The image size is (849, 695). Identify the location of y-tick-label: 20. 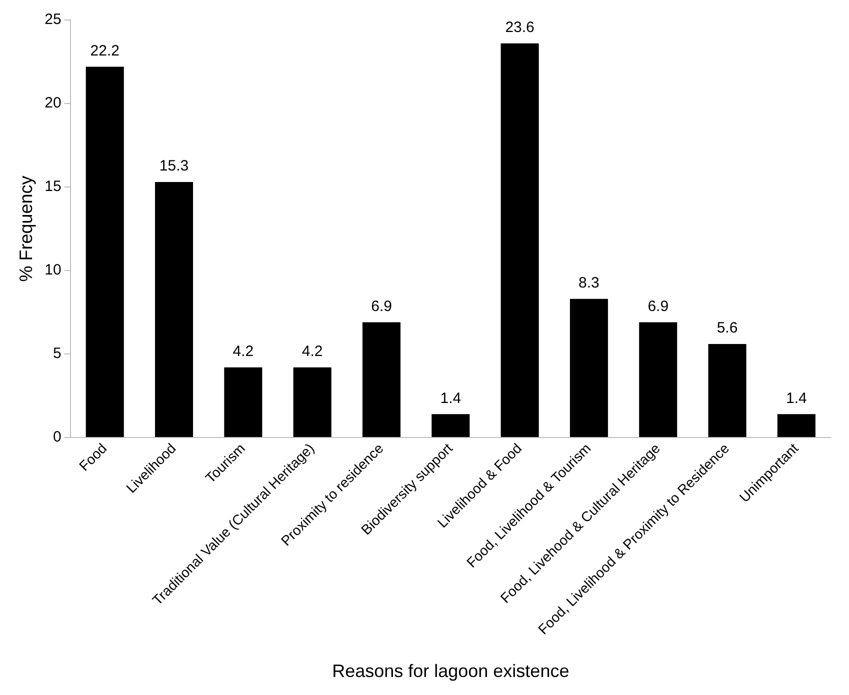
(53, 103).